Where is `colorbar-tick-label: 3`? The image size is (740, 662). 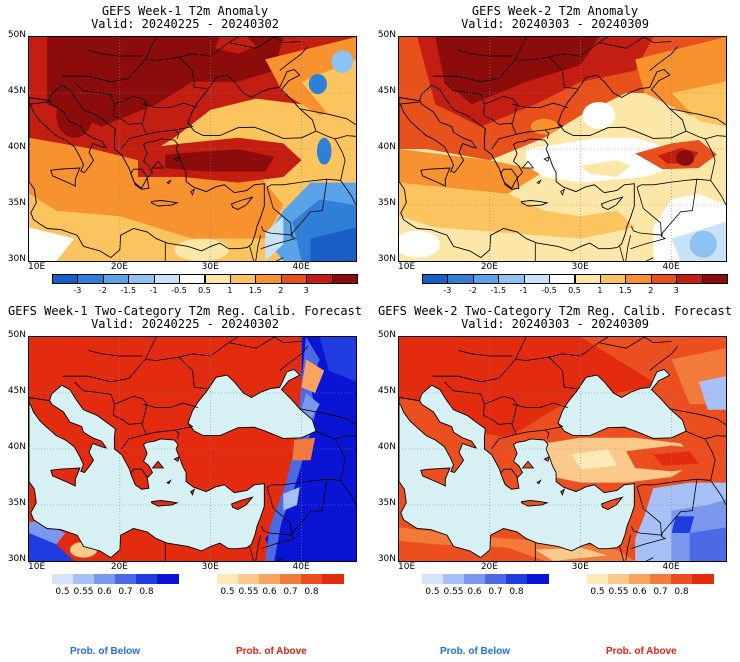 colorbar-tick-label: 3 is located at coordinates (306, 290).